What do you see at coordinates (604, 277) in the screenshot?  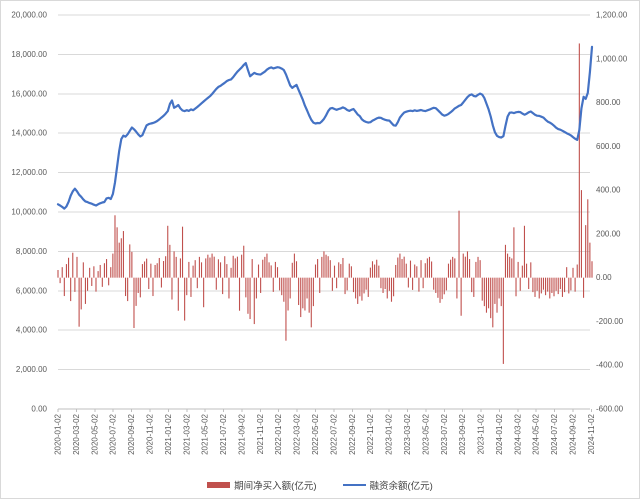 I see `right-axis-tick-label: 0.00` at bounding box center [604, 277].